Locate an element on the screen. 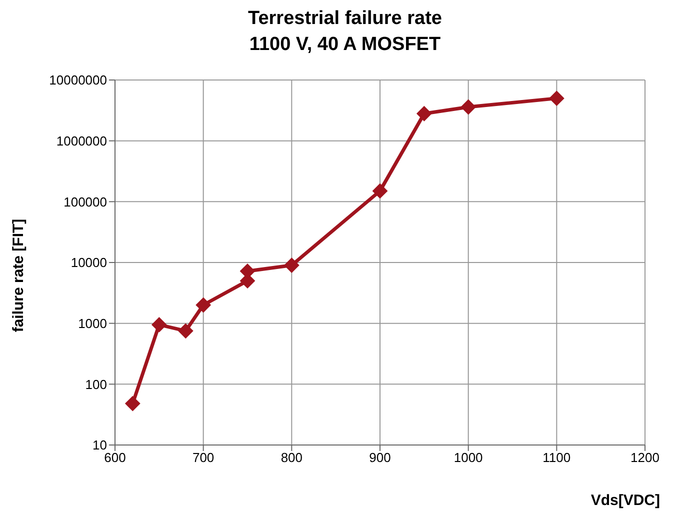 This screenshot has height=529, width=690. x-tick-label: 1200 is located at coordinates (645, 458).